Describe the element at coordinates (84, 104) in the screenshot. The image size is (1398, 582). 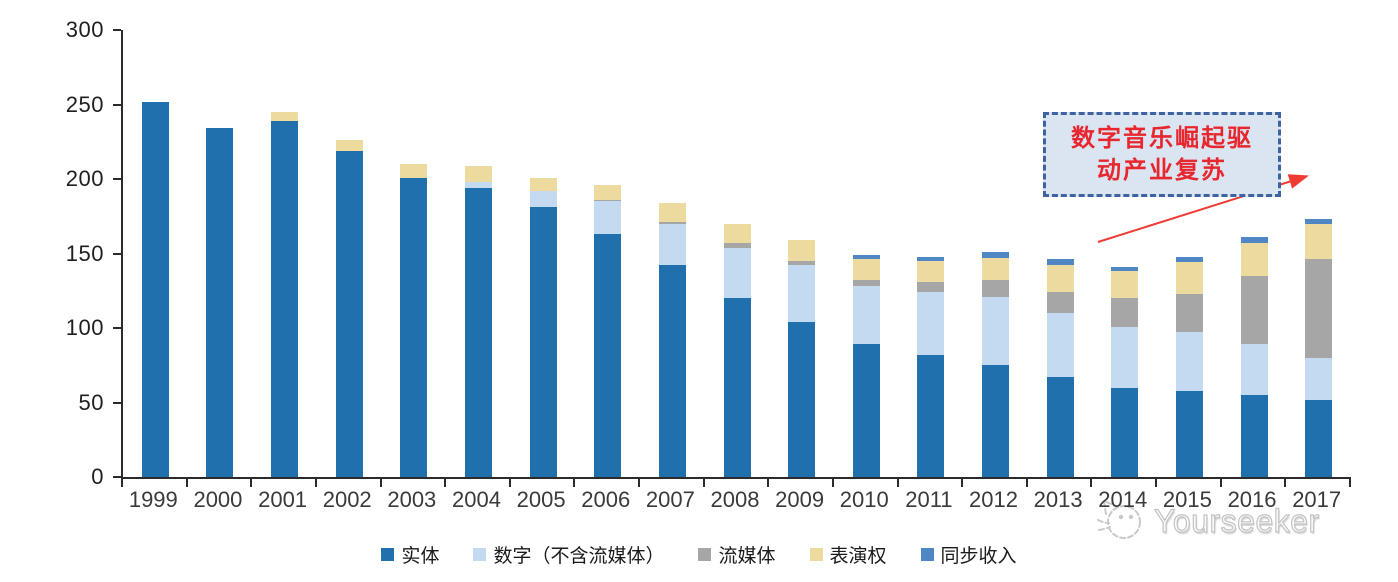
I see `y-axis-tick-label: 250` at that location.